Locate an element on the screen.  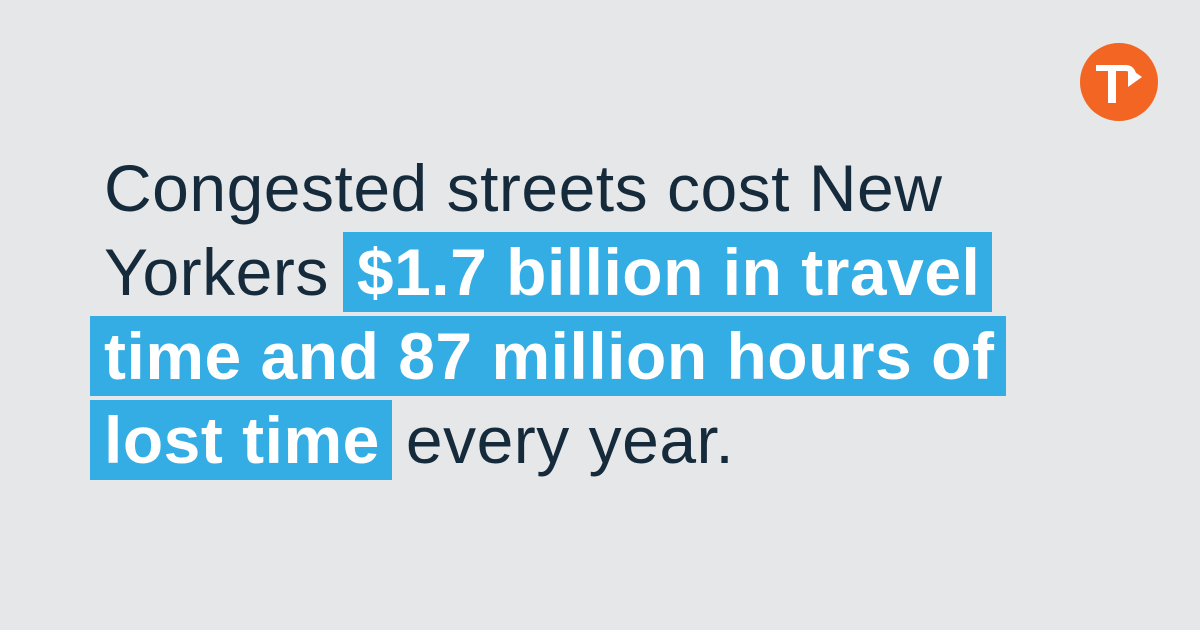
quote-text: Congested streets cost New is located at coordinates (523, 188).